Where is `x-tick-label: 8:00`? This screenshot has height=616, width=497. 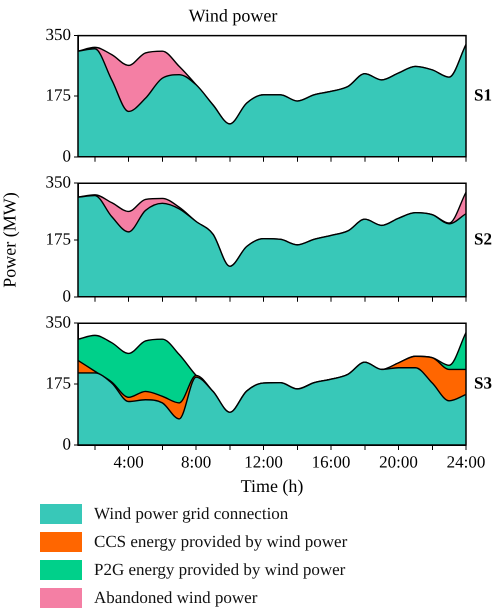
x-tick-label: 8:00 is located at coordinates (196, 462).